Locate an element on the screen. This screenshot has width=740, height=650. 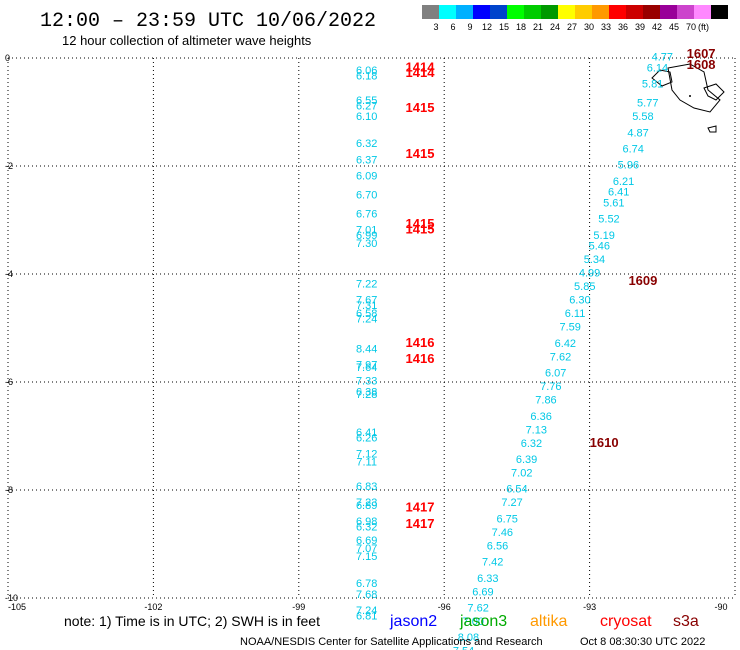
colorbar-label: 3 is located at coordinates (435, 27).